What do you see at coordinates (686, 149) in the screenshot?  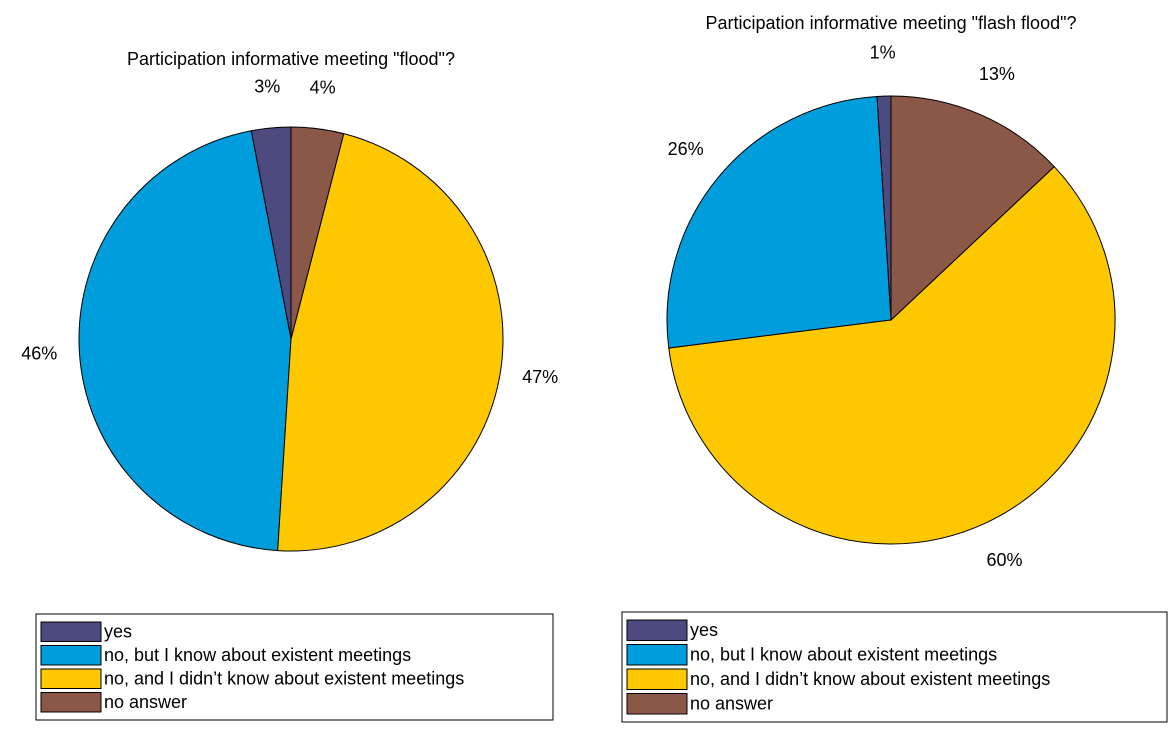 I see `slice-label: 26%` at bounding box center [686, 149].